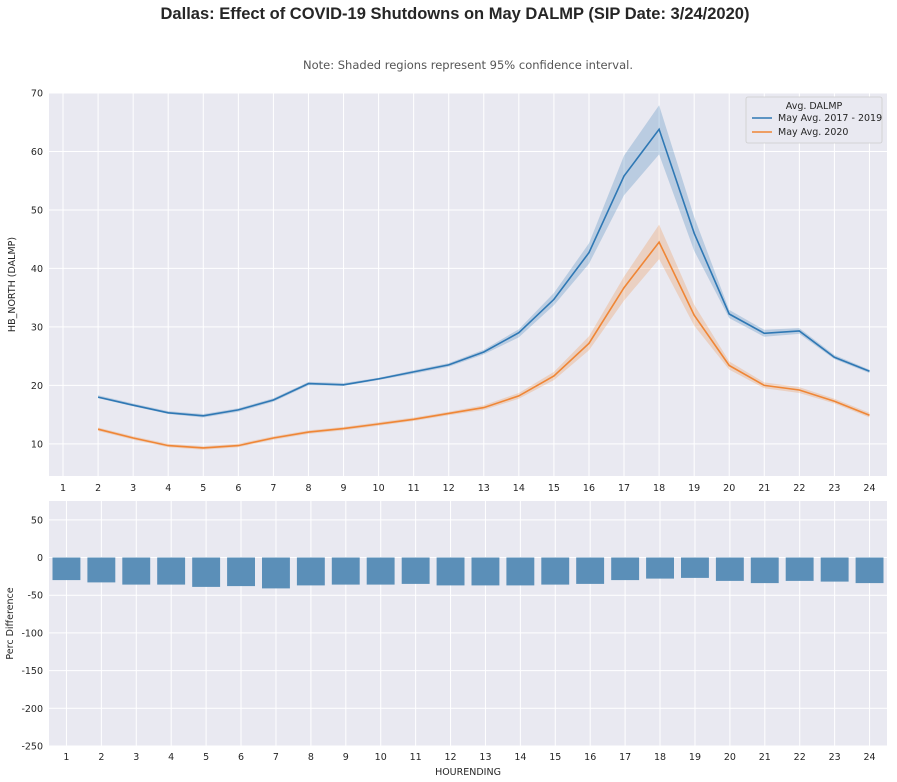  Describe the element at coordinates (659, 488) in the screenshot. I see `line-xtick-label: 18` at that location.